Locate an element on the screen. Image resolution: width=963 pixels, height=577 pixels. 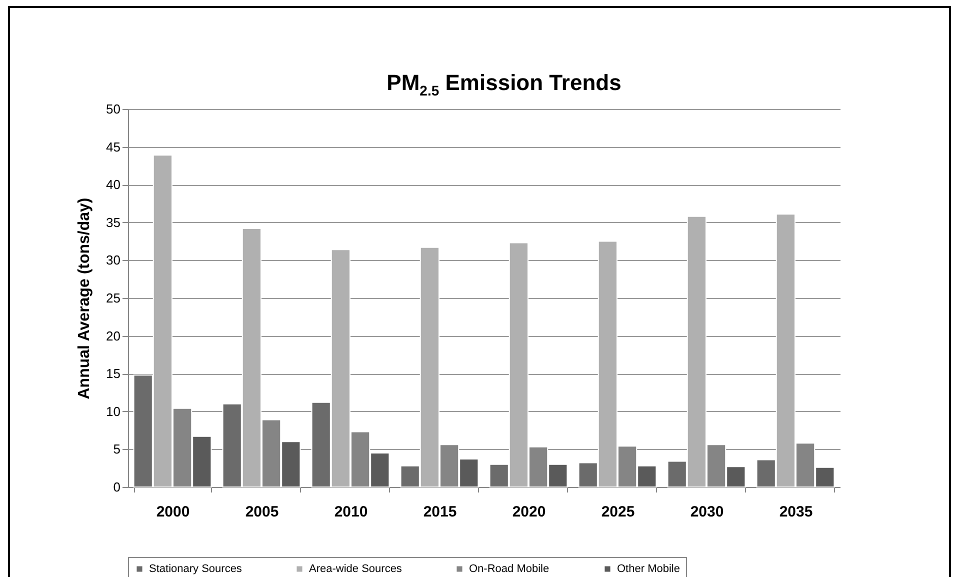
x-tick-label: 2015 is located at coordinates (440, 512).